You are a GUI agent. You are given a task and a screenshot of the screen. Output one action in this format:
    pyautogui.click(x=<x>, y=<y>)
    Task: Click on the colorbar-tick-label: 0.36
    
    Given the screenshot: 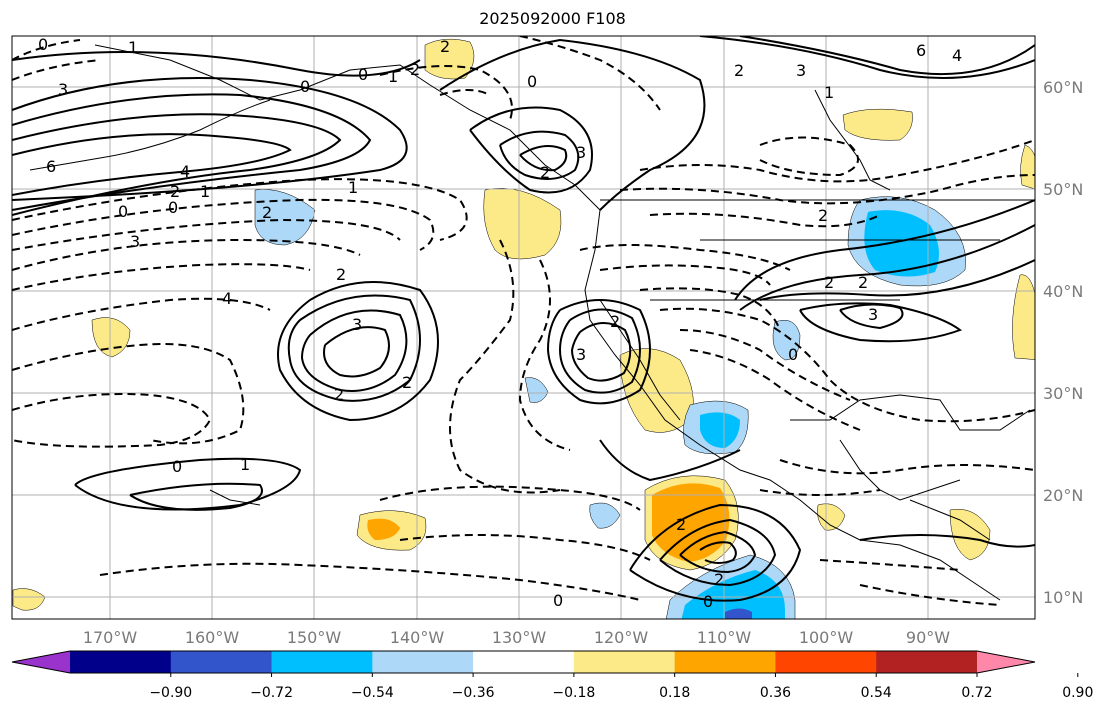 What is the action you would take?
    pyautogui.click(x=775, y=693)
    